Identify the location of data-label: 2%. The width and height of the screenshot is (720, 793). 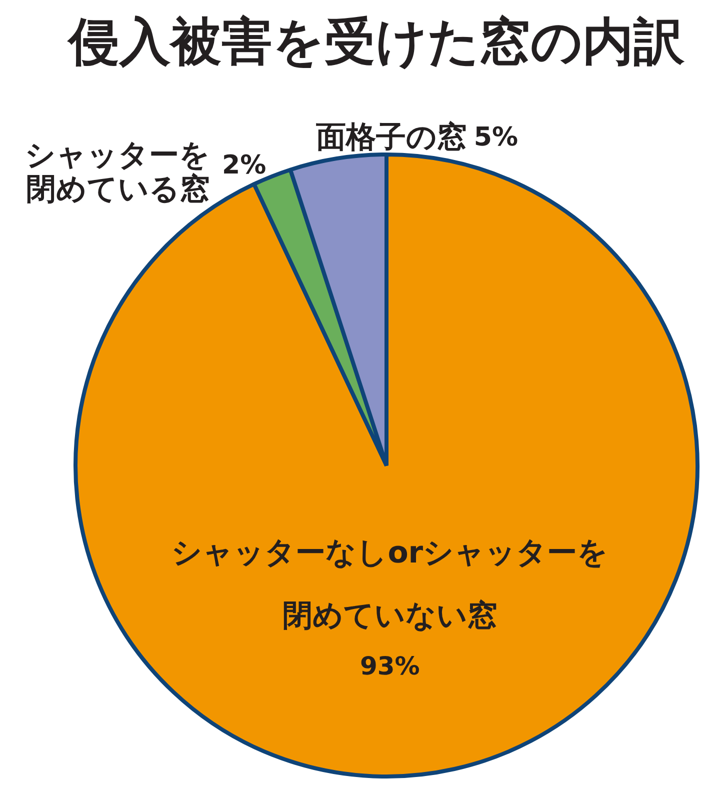
(244, 165).